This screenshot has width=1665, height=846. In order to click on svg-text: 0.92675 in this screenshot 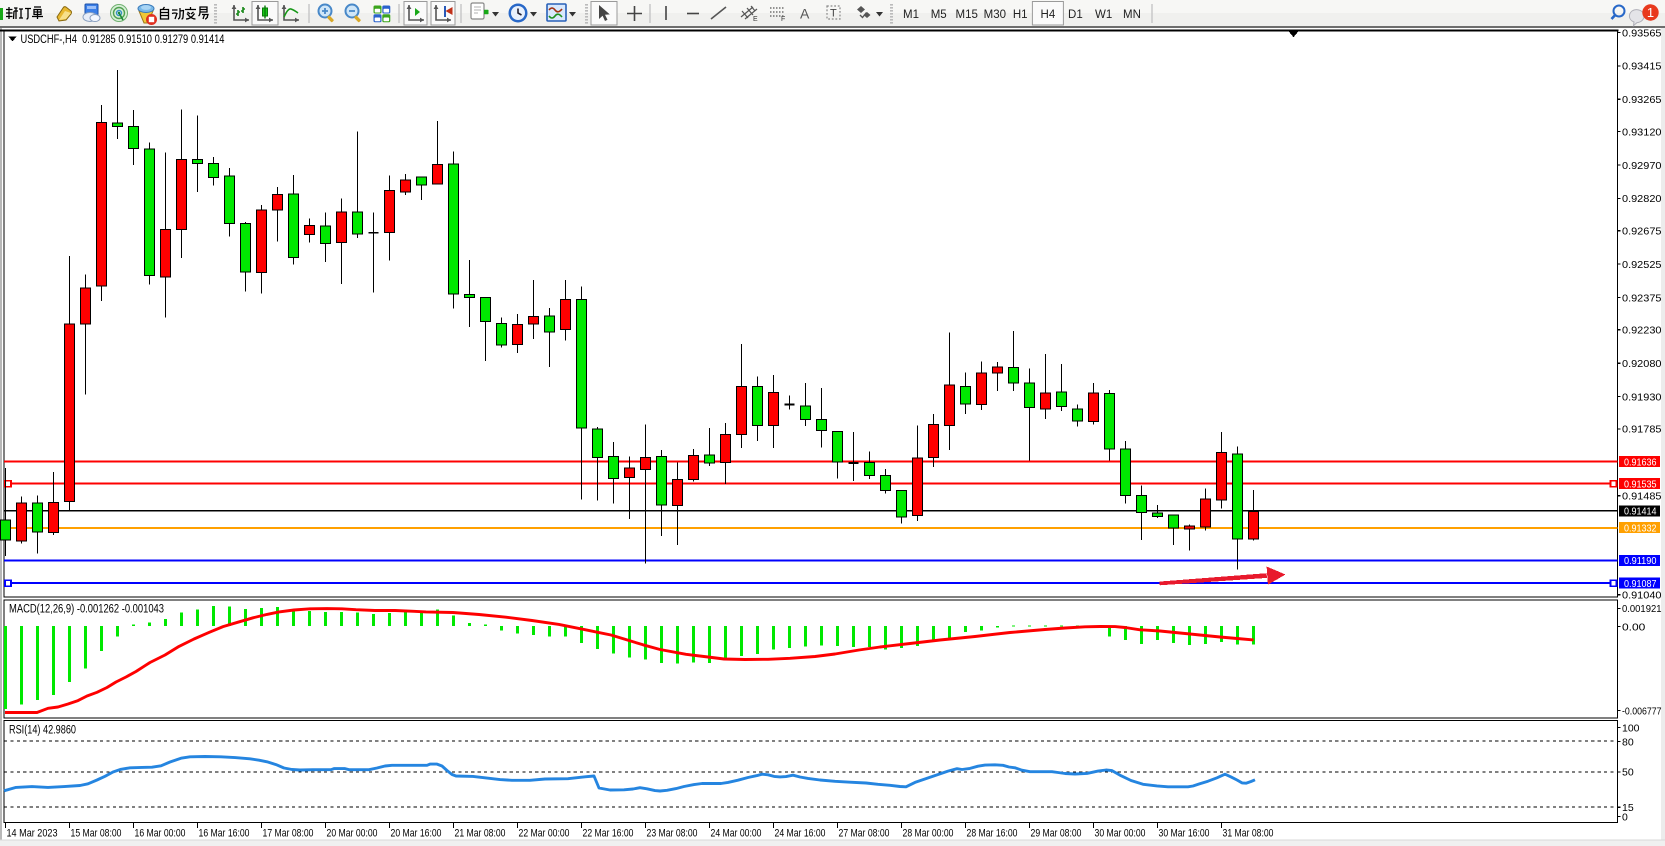, I will do `click(1642, 232)`.